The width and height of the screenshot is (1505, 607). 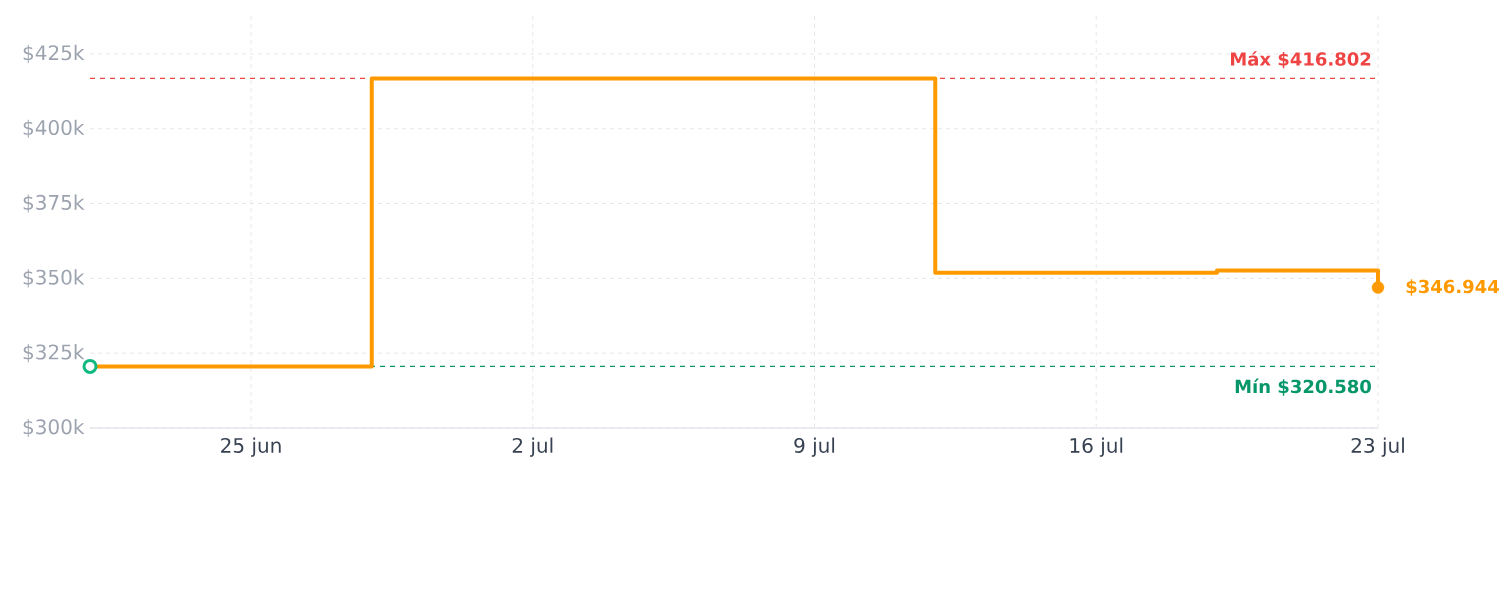 What do you see at coordinates (251, 447) in the screenshot?
I see `x-tick-label: 25 jun` at bounding box center [251, 447].